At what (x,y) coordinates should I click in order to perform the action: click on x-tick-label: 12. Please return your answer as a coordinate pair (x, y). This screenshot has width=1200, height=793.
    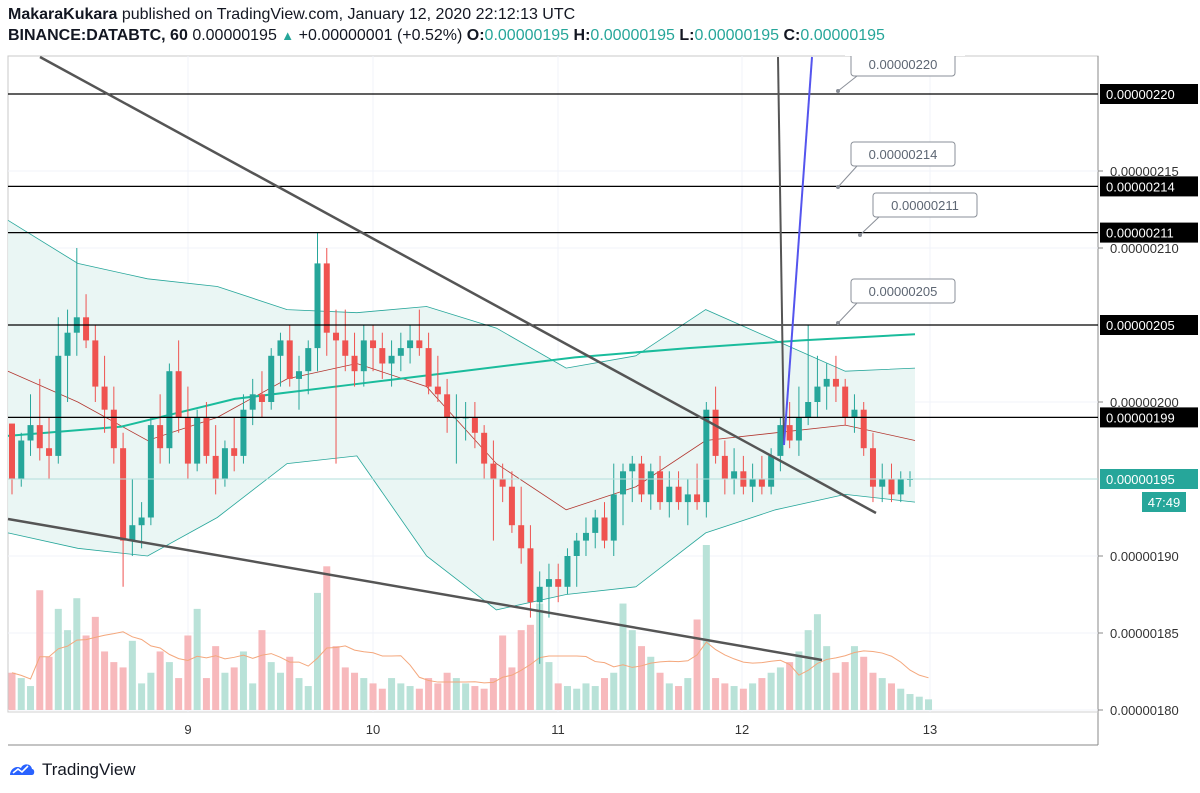
    Looking at the image, I should click on (742, 729).